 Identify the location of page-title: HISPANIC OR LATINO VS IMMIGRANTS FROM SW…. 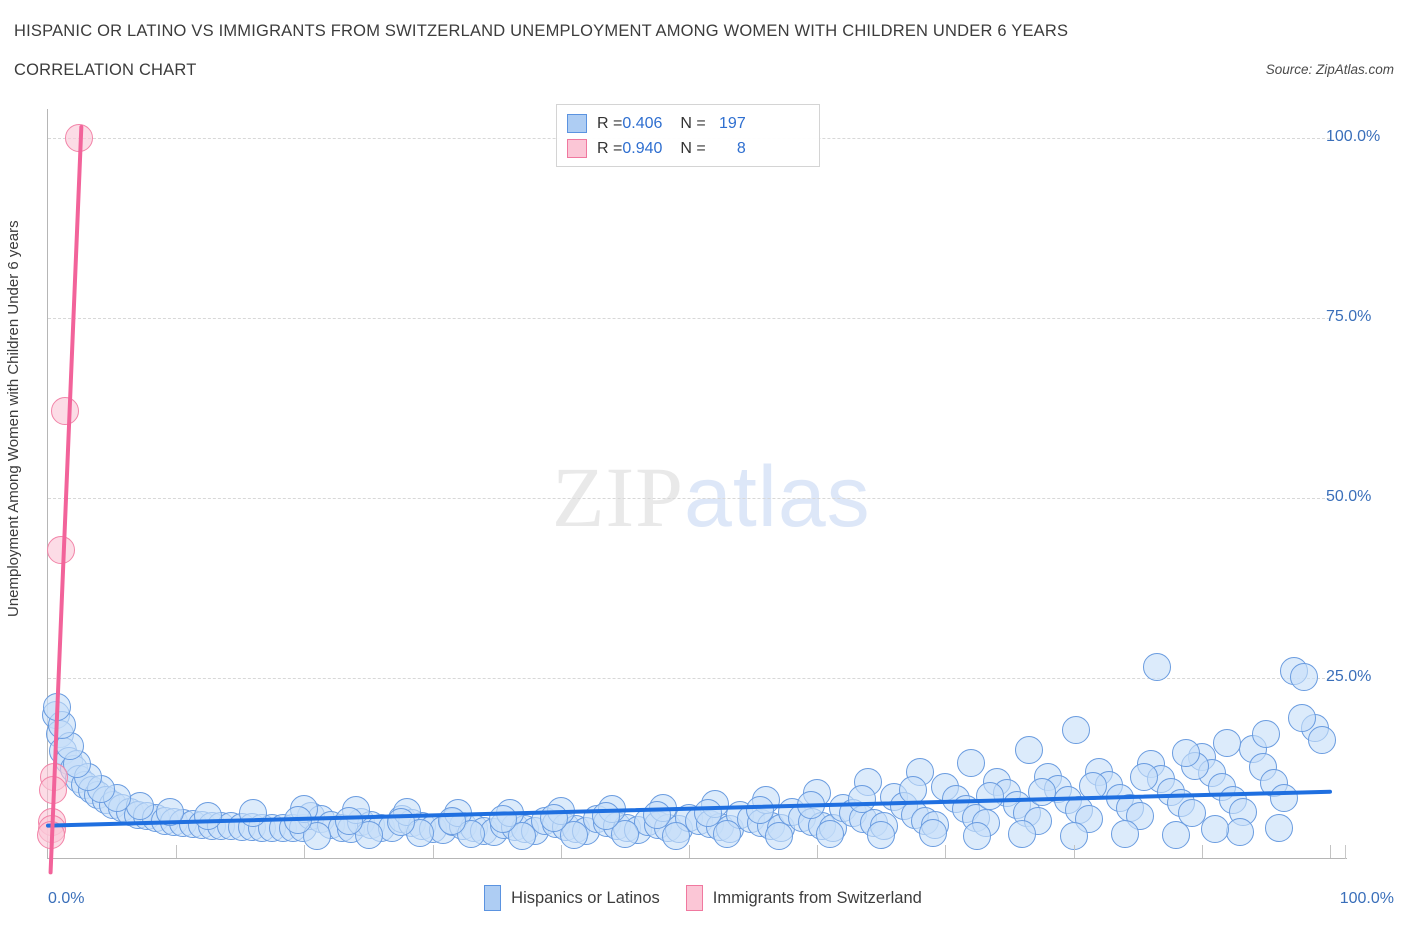
(541, 31).